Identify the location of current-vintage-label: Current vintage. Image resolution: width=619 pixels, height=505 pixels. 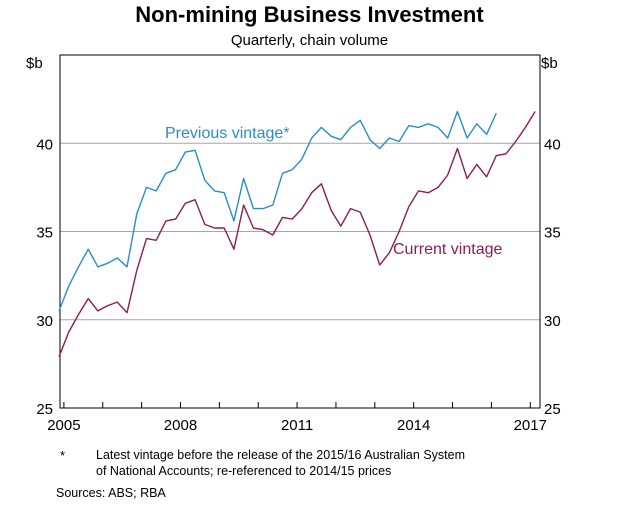
(447, 249).